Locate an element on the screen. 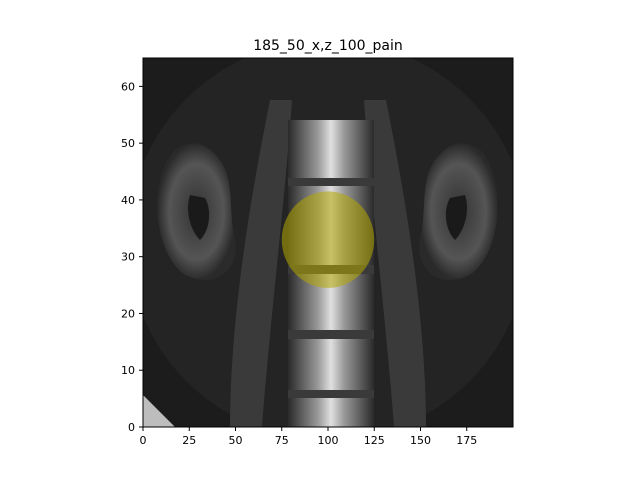  y-axis: 0 10 20 30 40 50 60 is located at coordinates (132, 257).